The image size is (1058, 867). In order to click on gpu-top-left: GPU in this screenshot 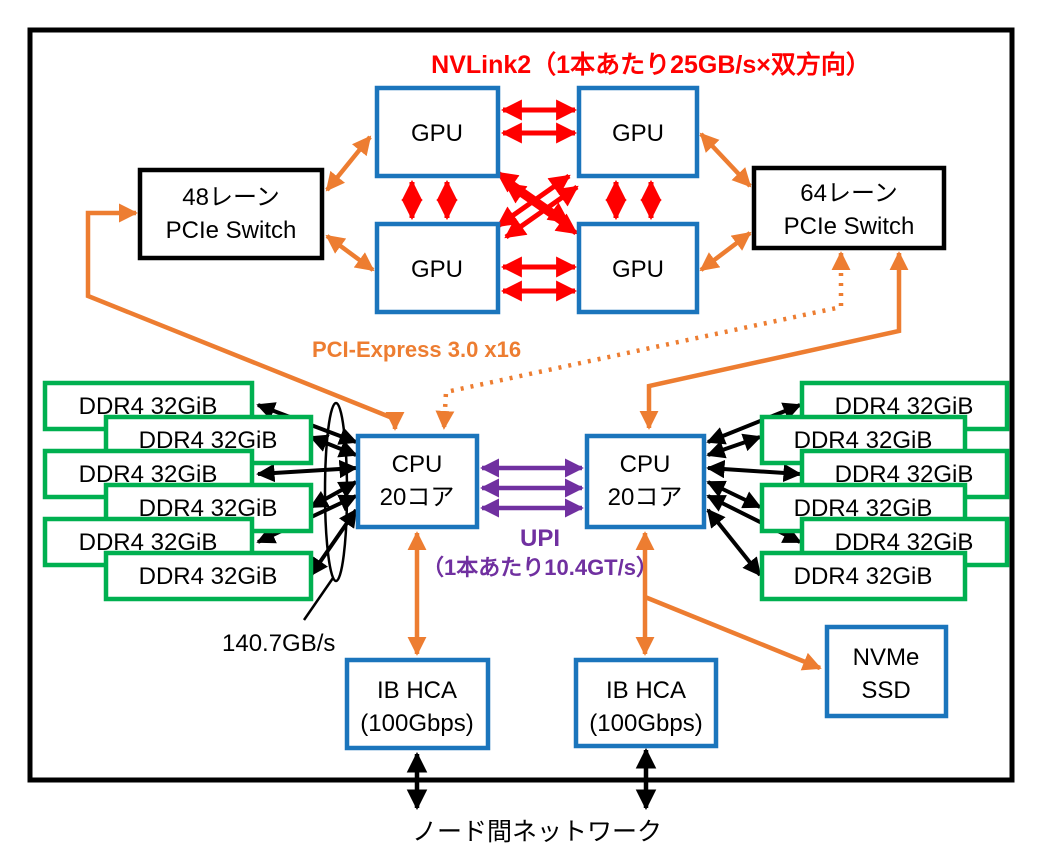, I will do `click(437, 132)`.